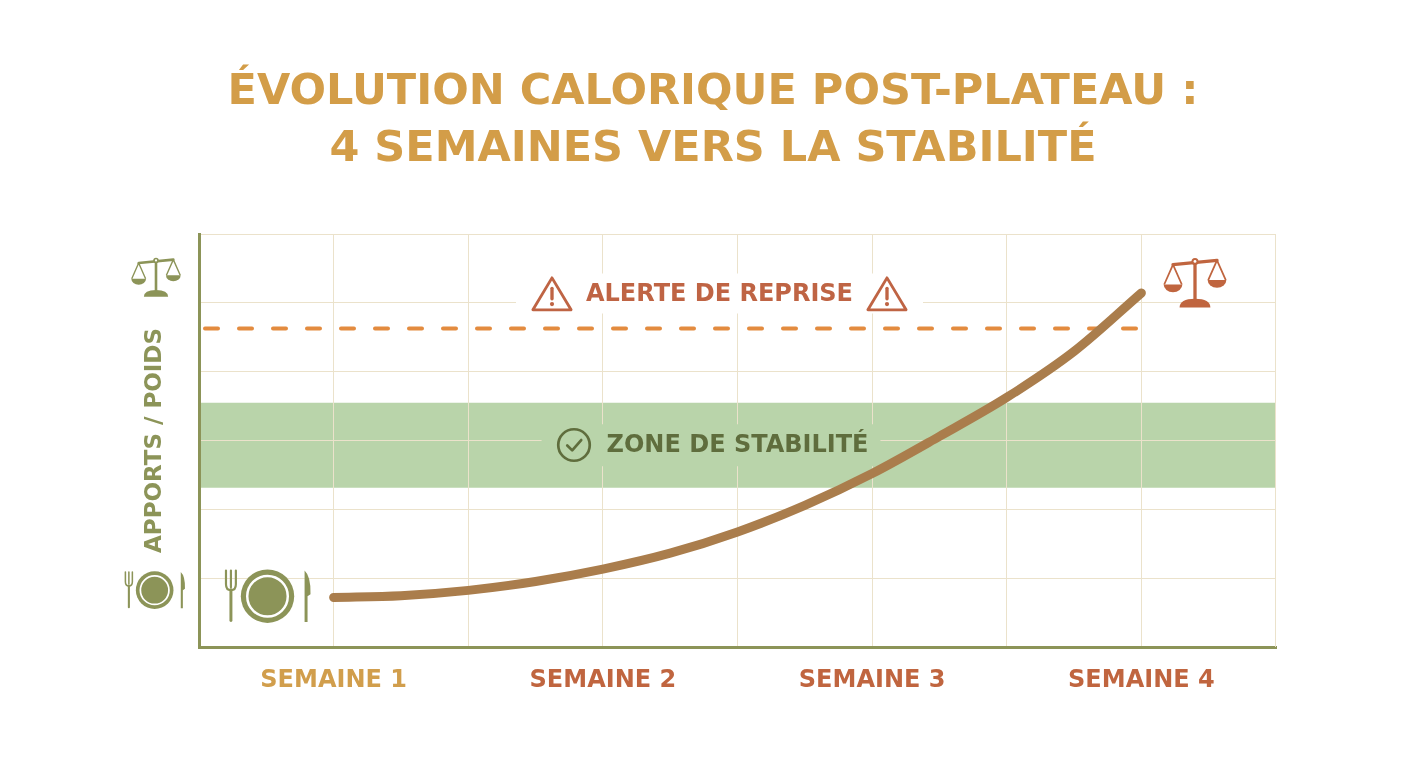 The image size is (1408, 768). What do you see at coordinates (713, 118) in the screenshot?
I see `chart-title: ÉVOLUTION CALORIQUE POST-PLATEAU : 4 SEMAINES VERS LA STABILITÉ` at bounding box center [713, 118].